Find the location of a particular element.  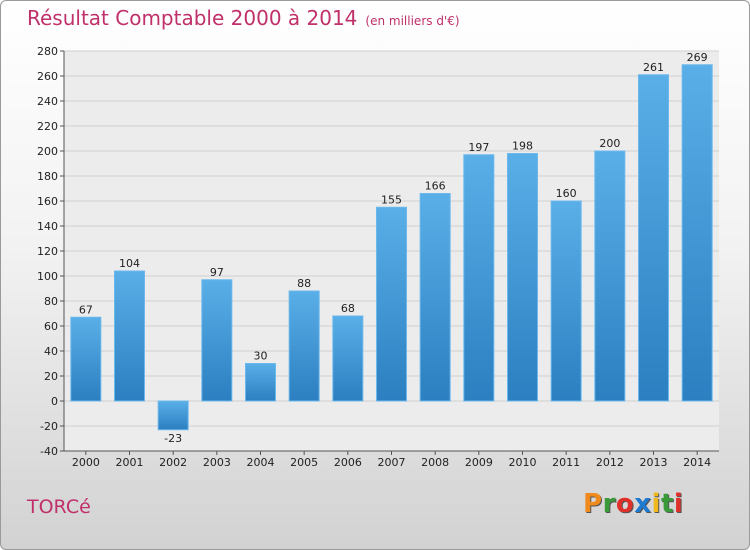

x-tick-label: 2004 is located at coordinates (261, 462).